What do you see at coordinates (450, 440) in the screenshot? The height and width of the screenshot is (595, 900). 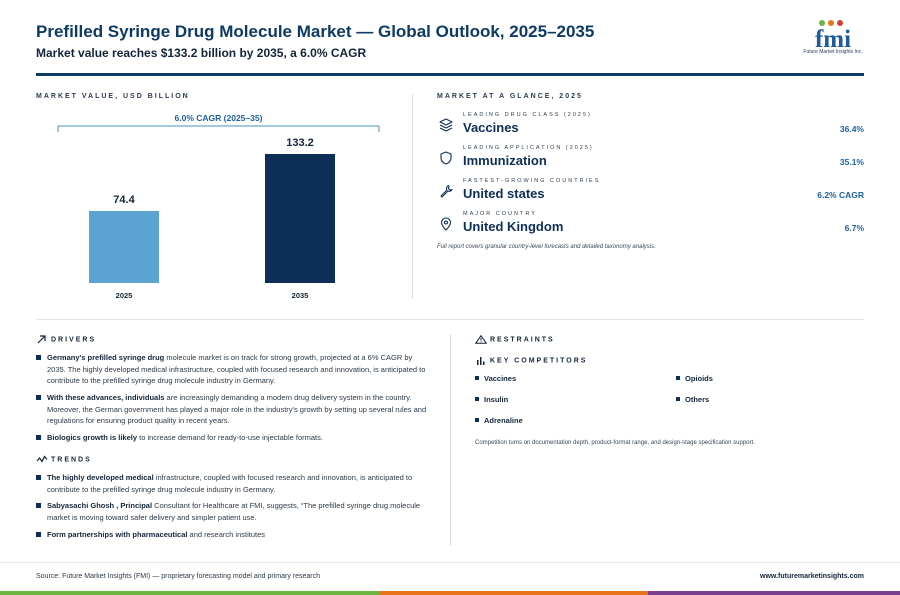 I see `vertical-divider-lower` at bounding box center [450, 440].